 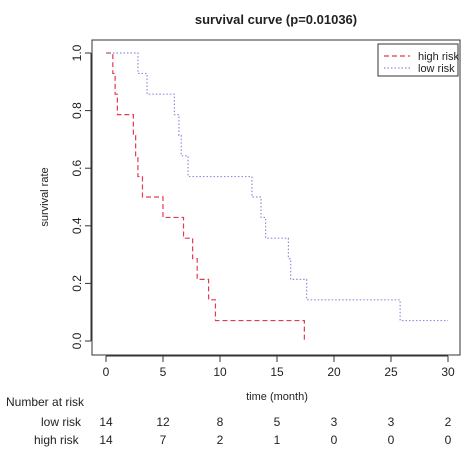 I want to click on legend-box, so click(x=418, y=60).